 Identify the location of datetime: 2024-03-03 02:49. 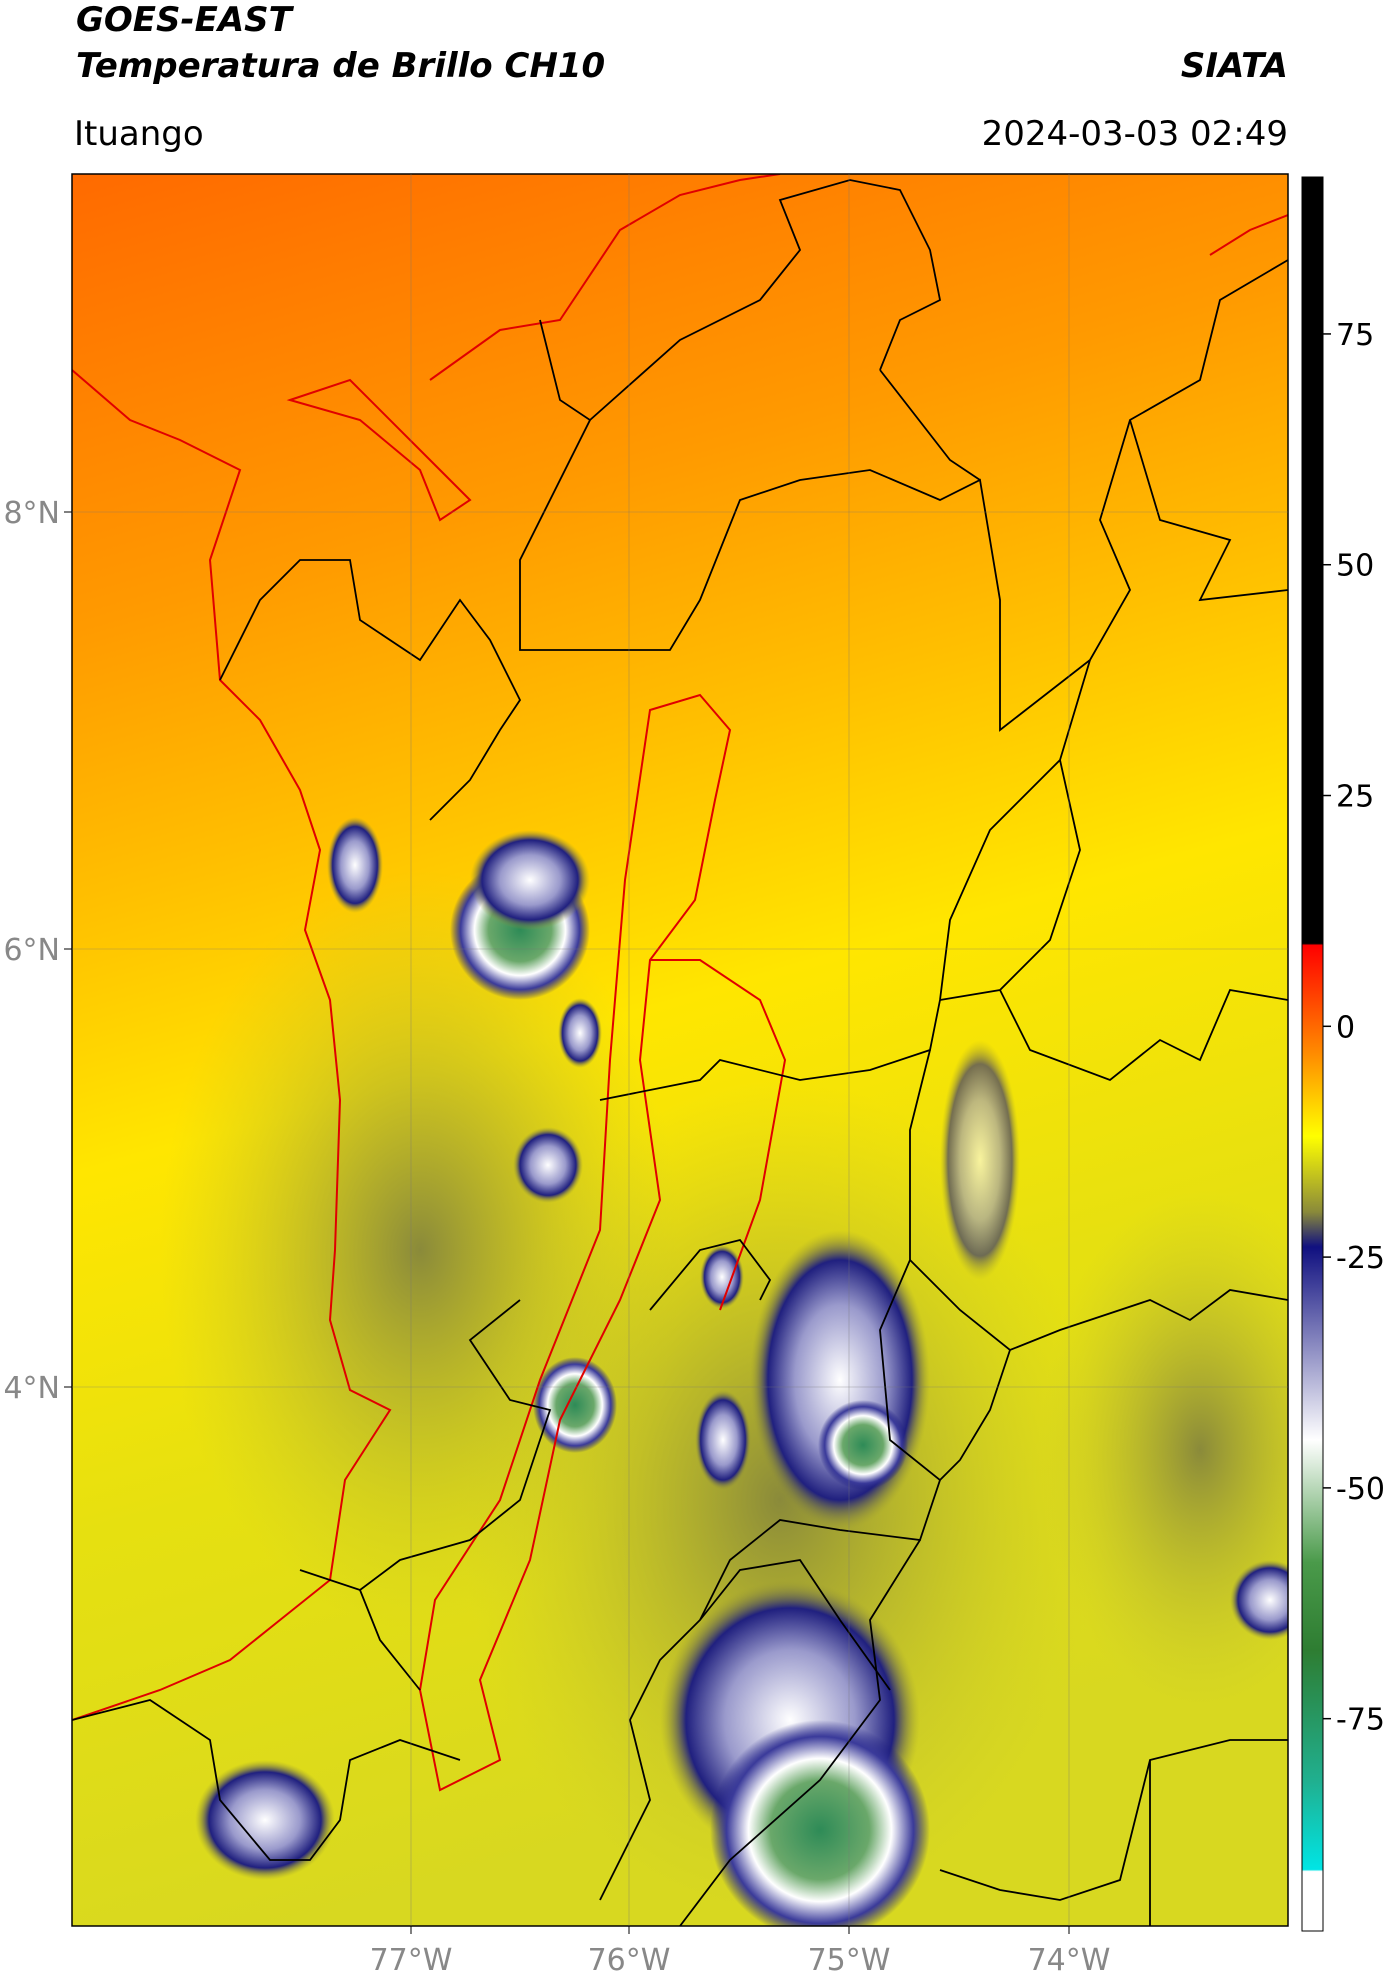
(1134, 134).